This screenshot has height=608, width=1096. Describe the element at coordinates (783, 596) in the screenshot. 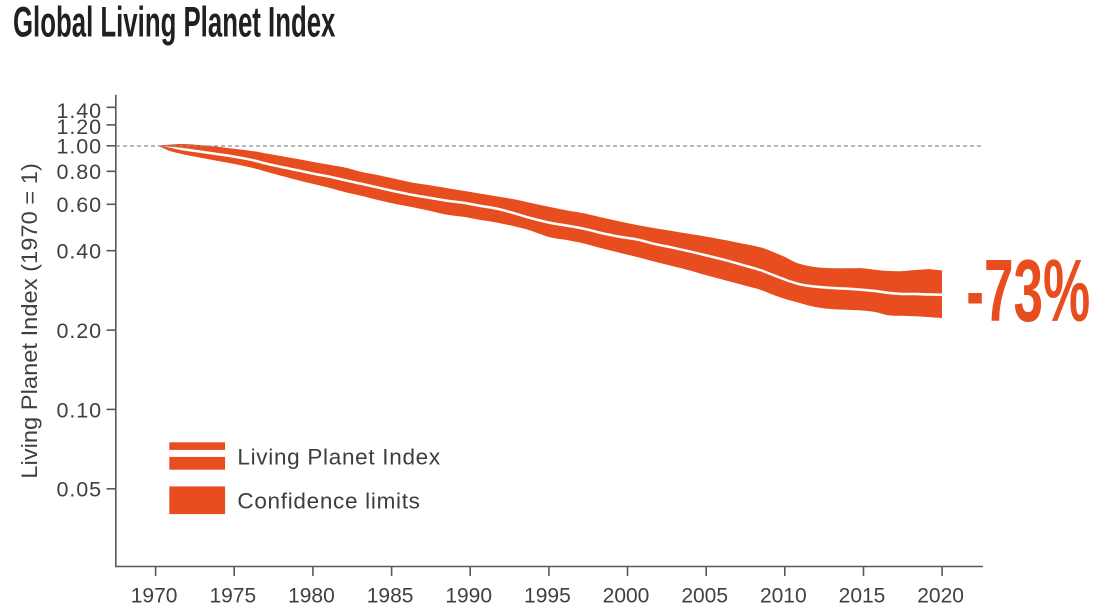

I see `svg-text: 2010` at that location.